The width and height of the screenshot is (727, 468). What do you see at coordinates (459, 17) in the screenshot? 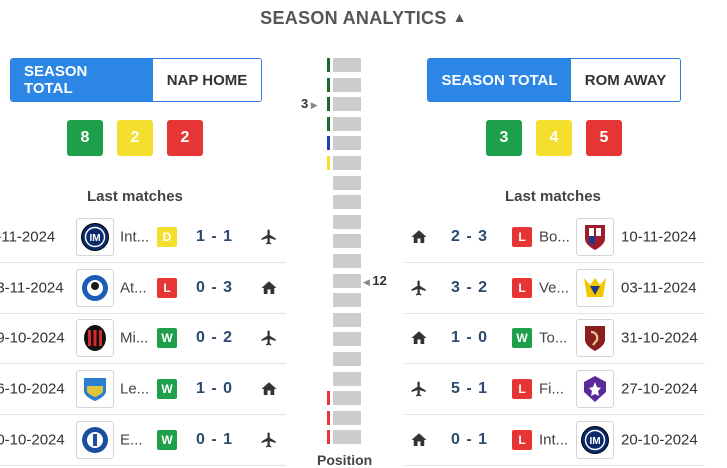
I see `chevron-up-icon: ▲` at bounding box center [459, 17].